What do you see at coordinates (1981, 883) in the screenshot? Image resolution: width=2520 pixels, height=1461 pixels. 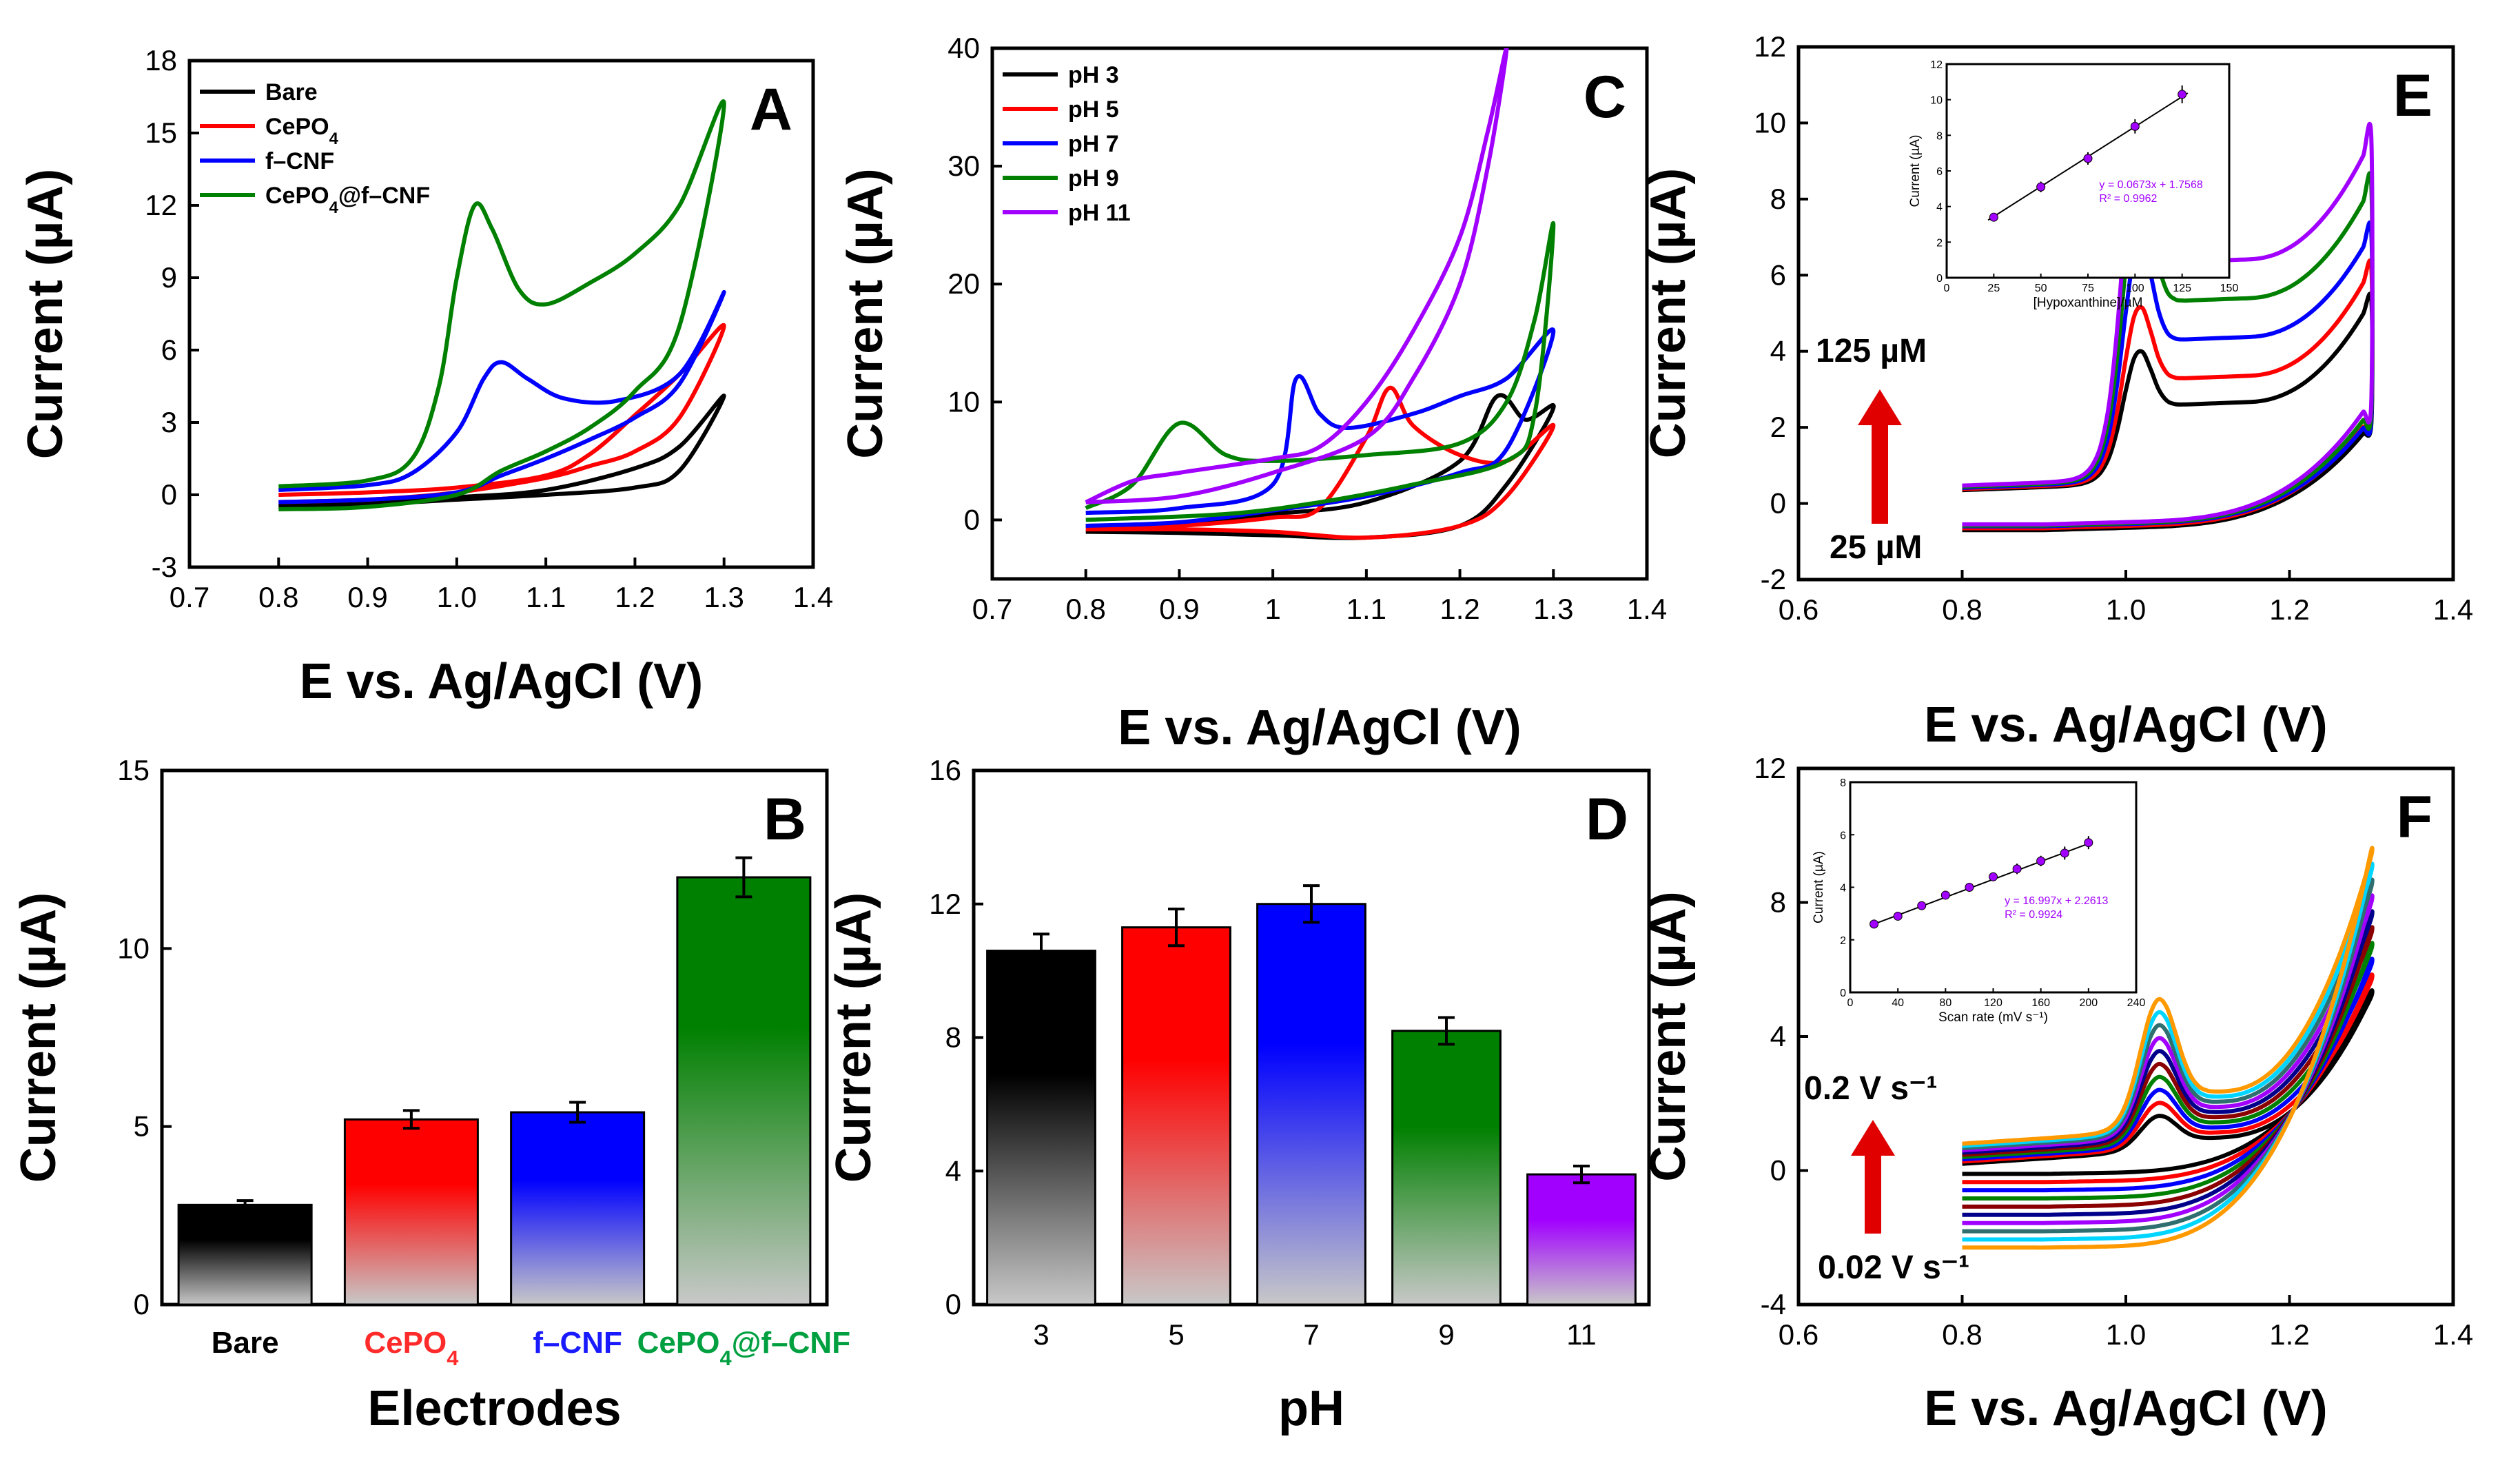 I see `inset-fit-line` at bounding box center [1981, 883].